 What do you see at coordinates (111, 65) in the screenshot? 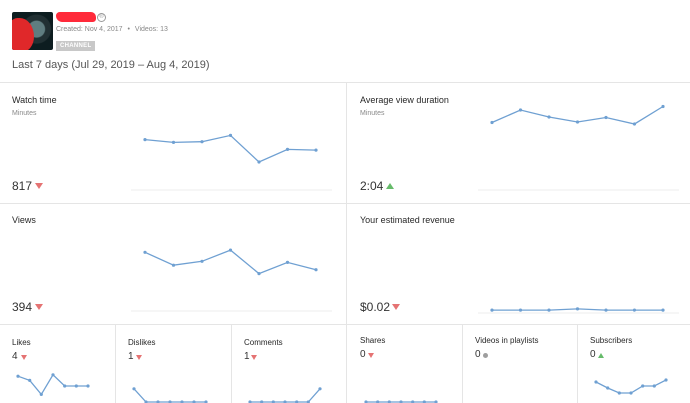
I see `date-range: Last 7 days (Jul 29, 2019 – Aug 4, 2019)` at bounding box center [111, 65].